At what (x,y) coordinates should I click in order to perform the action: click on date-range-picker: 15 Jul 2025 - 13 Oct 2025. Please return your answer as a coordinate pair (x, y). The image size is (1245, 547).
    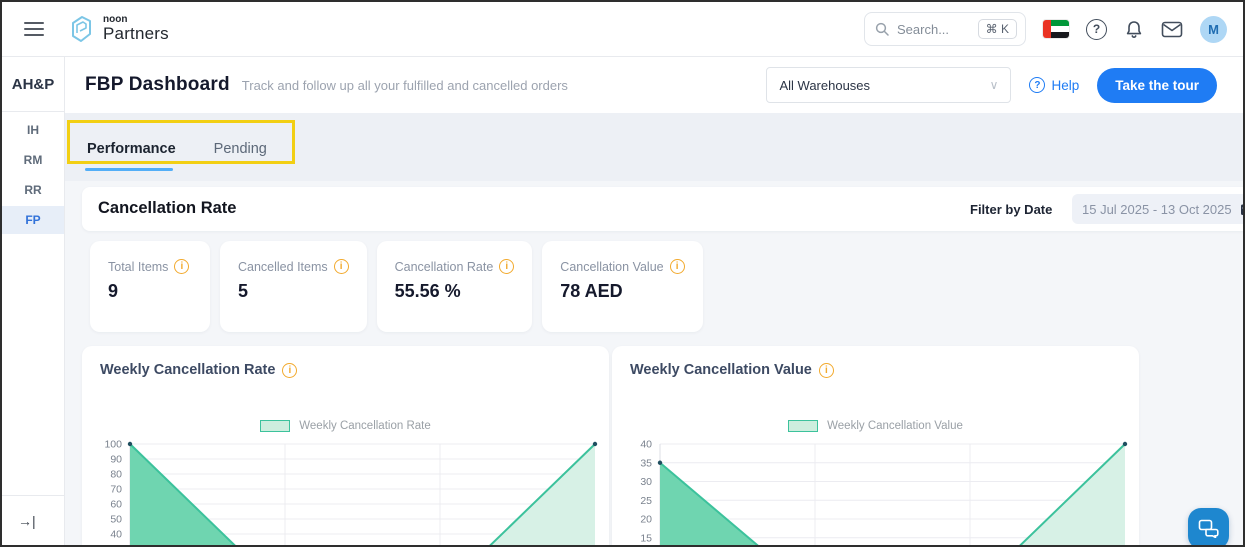
    Looking at the image, I should click on (1157, 209).